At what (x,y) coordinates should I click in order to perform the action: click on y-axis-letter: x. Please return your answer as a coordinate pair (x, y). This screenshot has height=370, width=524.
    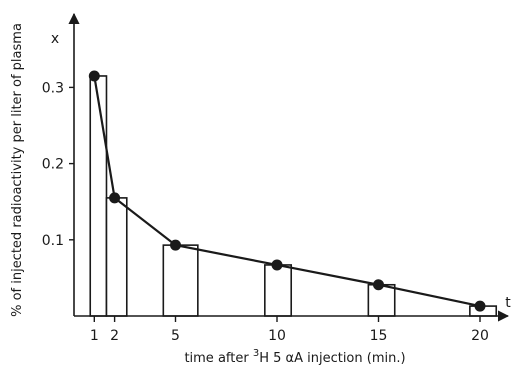
    Looking at the image, I should click on (55, 39).